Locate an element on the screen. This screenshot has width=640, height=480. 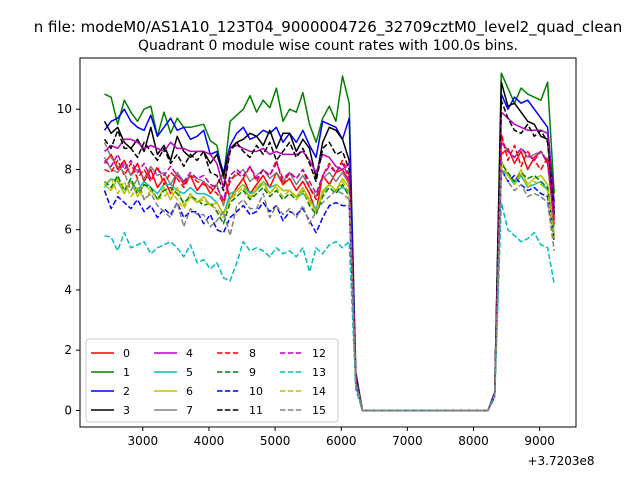
legend-label-module-10: 10 is located at coordinates (256, 391).